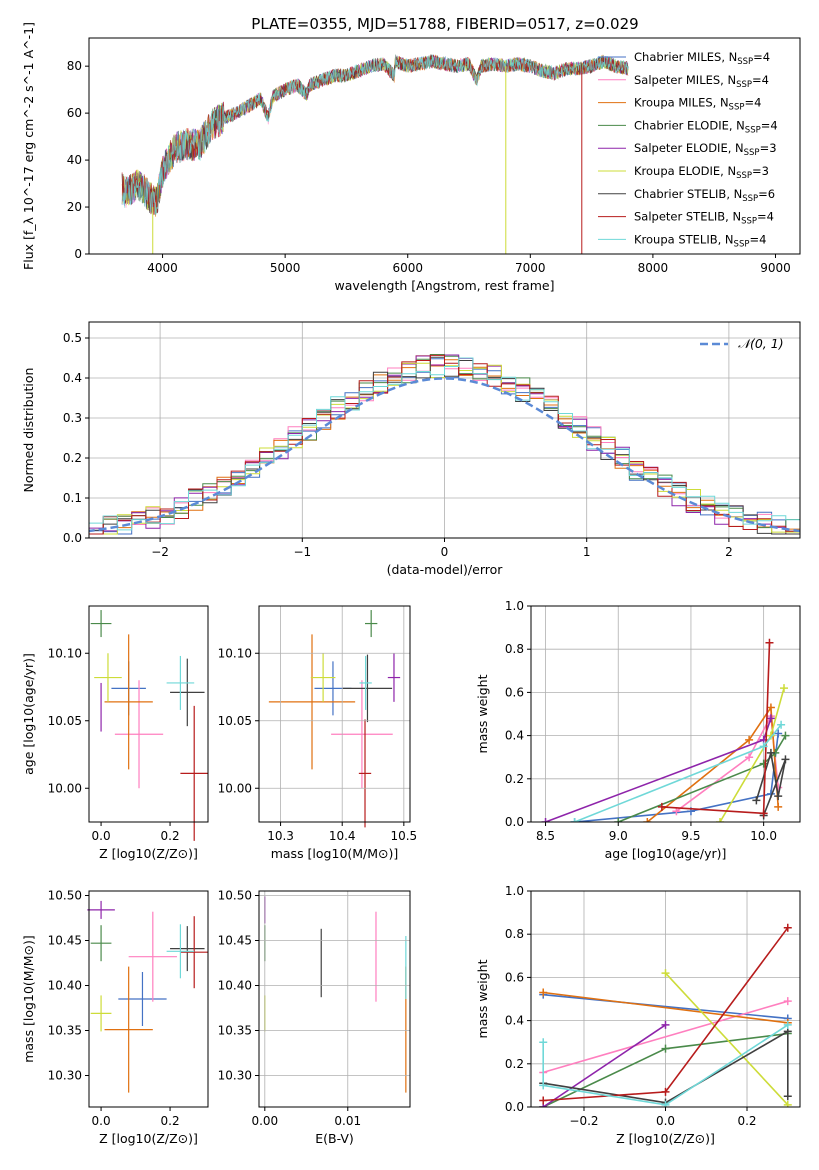  I want to click on normal-curve, so click(444, 455).